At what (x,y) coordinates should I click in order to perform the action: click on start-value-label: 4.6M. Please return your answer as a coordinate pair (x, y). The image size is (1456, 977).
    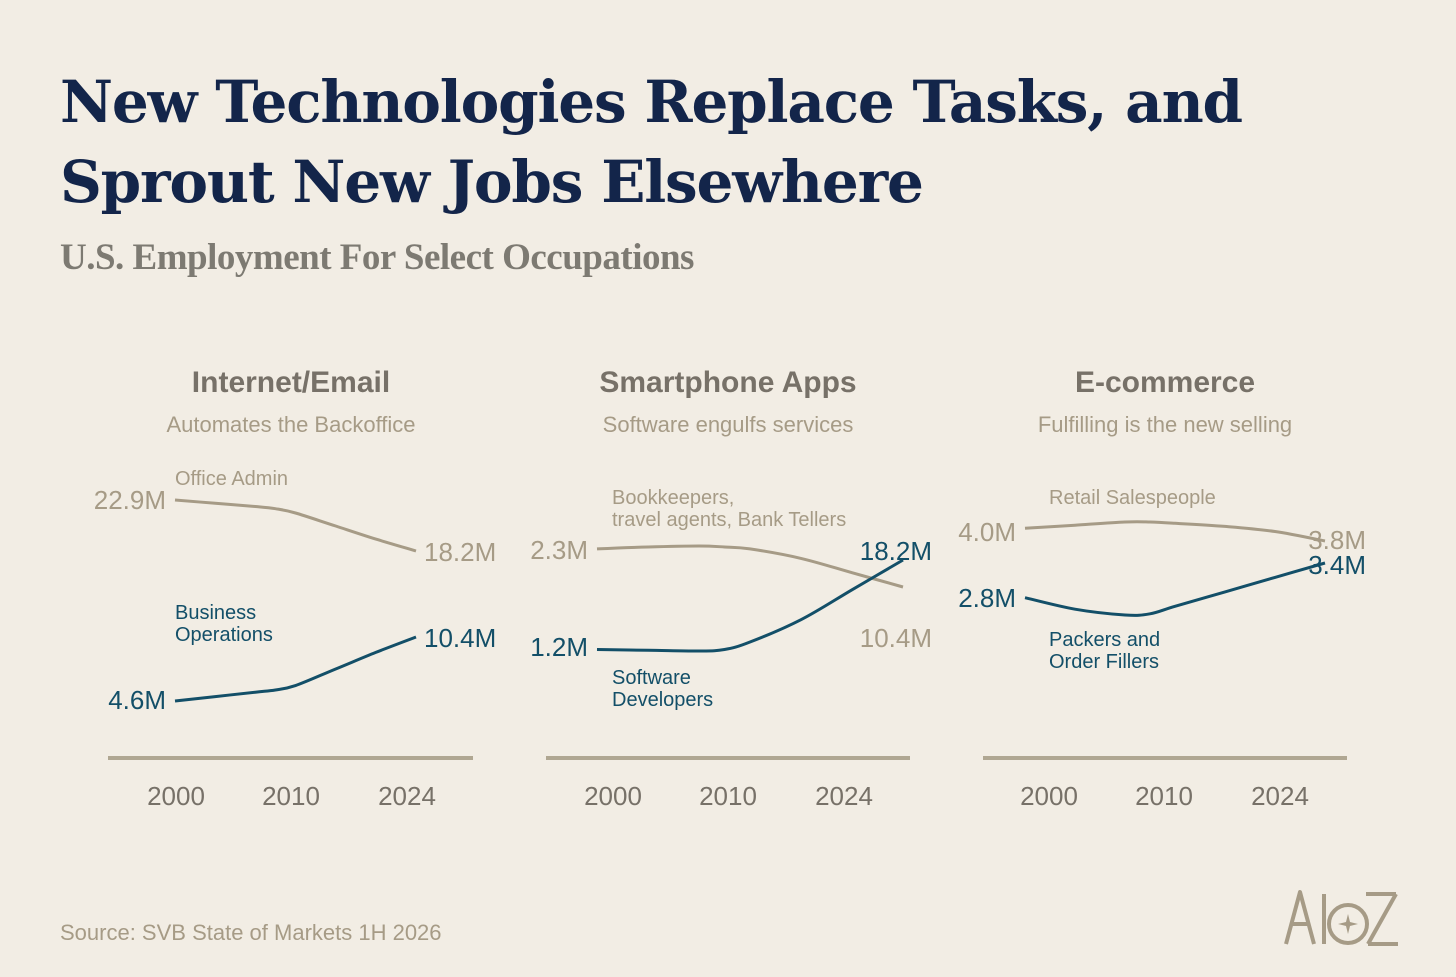
    Looking at the image, I should click on (137, 700).